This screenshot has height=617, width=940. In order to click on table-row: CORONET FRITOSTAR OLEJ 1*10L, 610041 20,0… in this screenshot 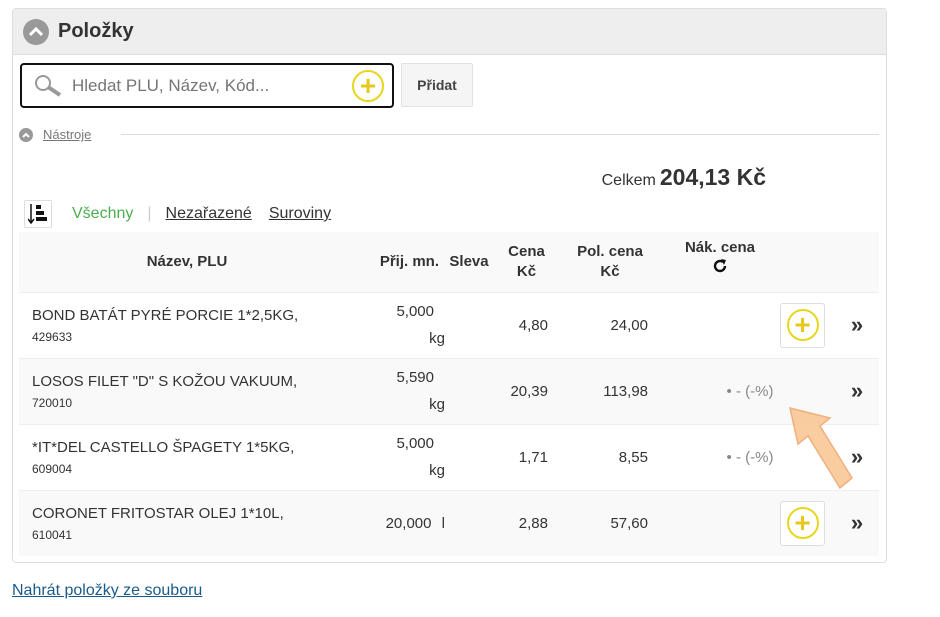, I will do `click(449, 522)`.